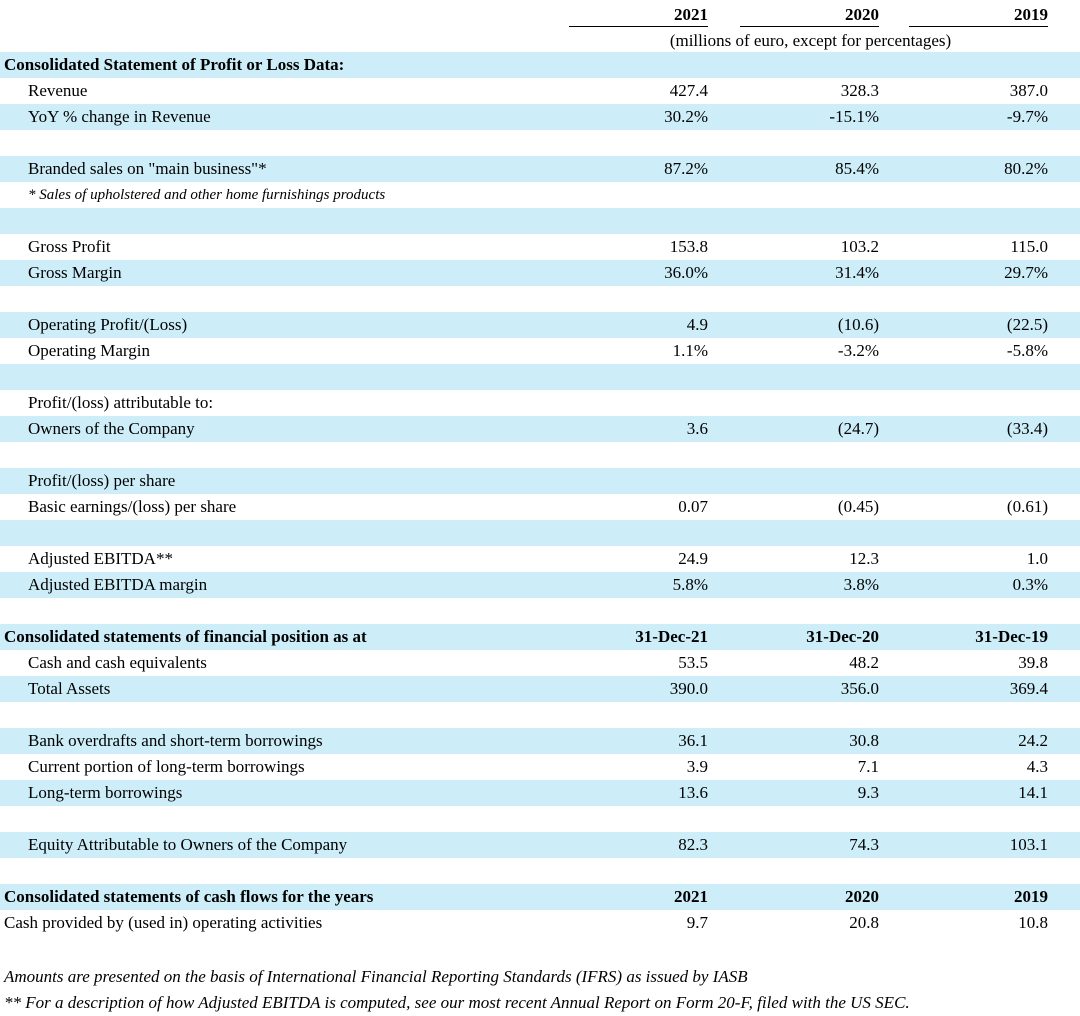  What do you see at coordinates (859, 90) in the screenshot?
I see `cell-value: 328.3` at bounding box center [859, 90].